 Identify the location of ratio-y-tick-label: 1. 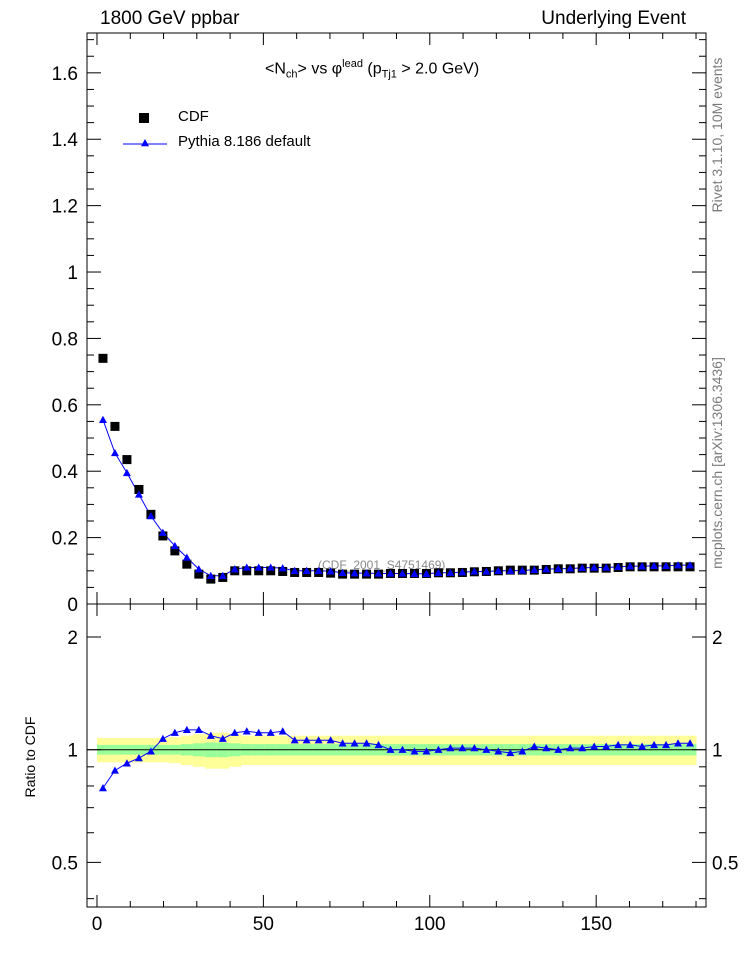
(72, 751).